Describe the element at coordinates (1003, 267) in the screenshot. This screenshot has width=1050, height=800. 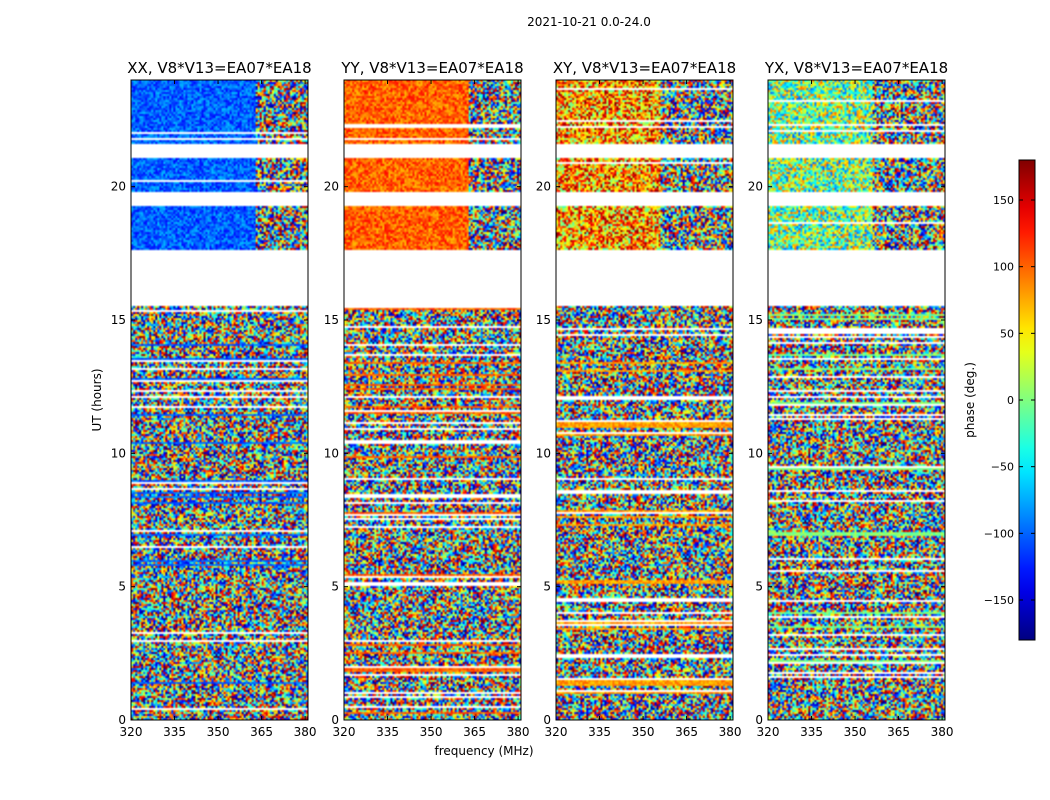
I see `colorbar-tick-label: 100` at that location.